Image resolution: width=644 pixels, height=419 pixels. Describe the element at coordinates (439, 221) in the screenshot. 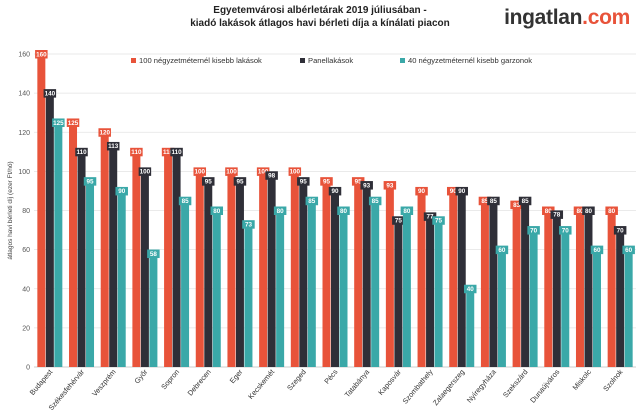

I see `data-label: 75` at that location.